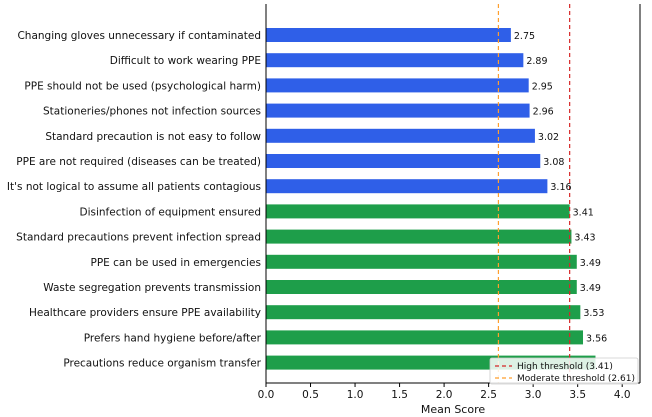 The height and width of the screenshot is (417, 652). I want to click on legend-label: Moderate threshold (2.61), so click(576, 379).